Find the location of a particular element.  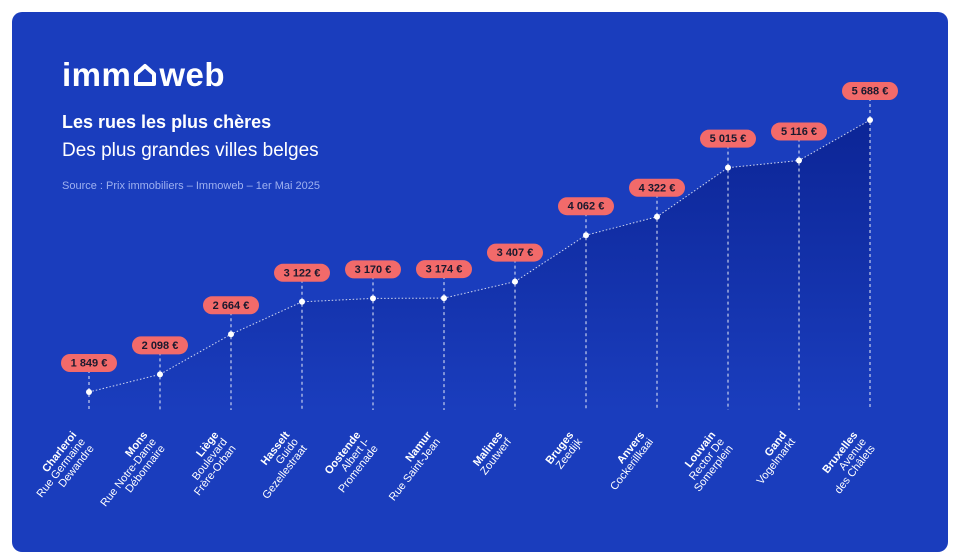

data-label: 5 688 € is located at coordinates (870, 92).